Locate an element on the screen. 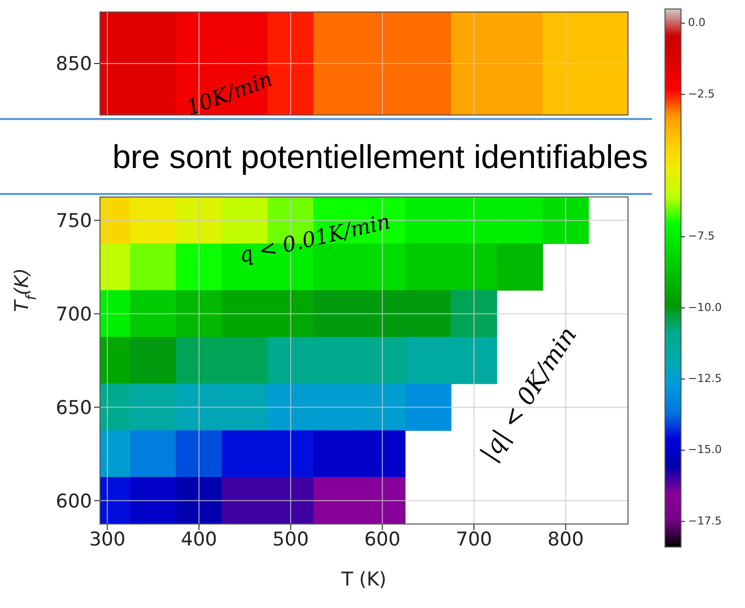 The image size is (745, 608). text: bre sont potentiellement identifiables is located at coordinates (379, 157).